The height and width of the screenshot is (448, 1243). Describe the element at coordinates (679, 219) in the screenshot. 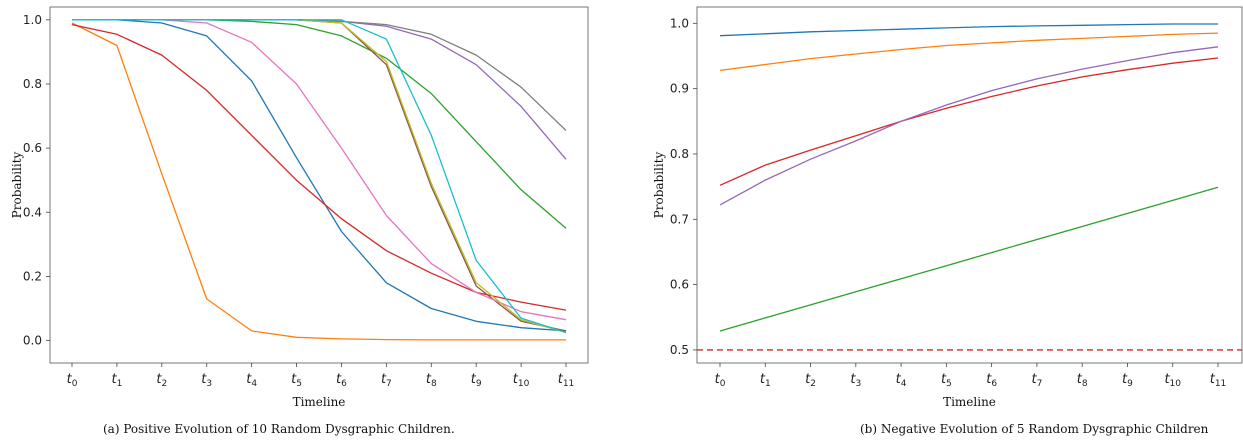

I see `y-tick-label: 0.7` at that location.